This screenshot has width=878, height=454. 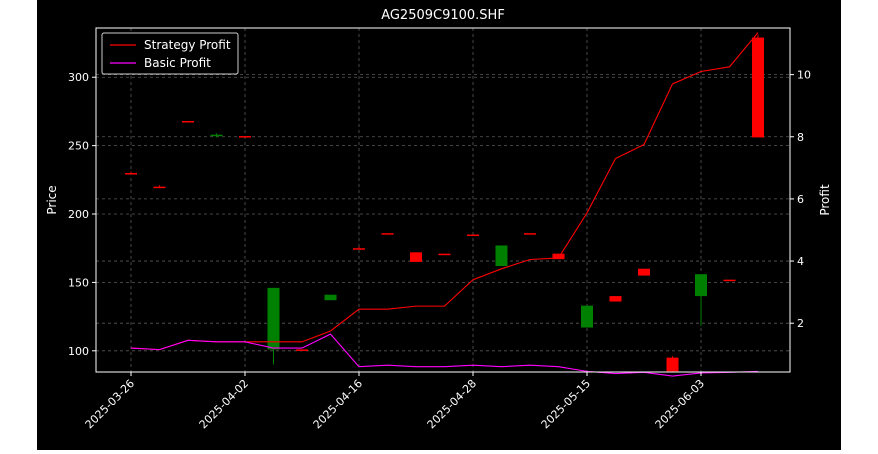 What do you see at coordinates (800, 323) in the screenshot?
I see `y-tick-label-right: 2` at bounding box center [800, 323].